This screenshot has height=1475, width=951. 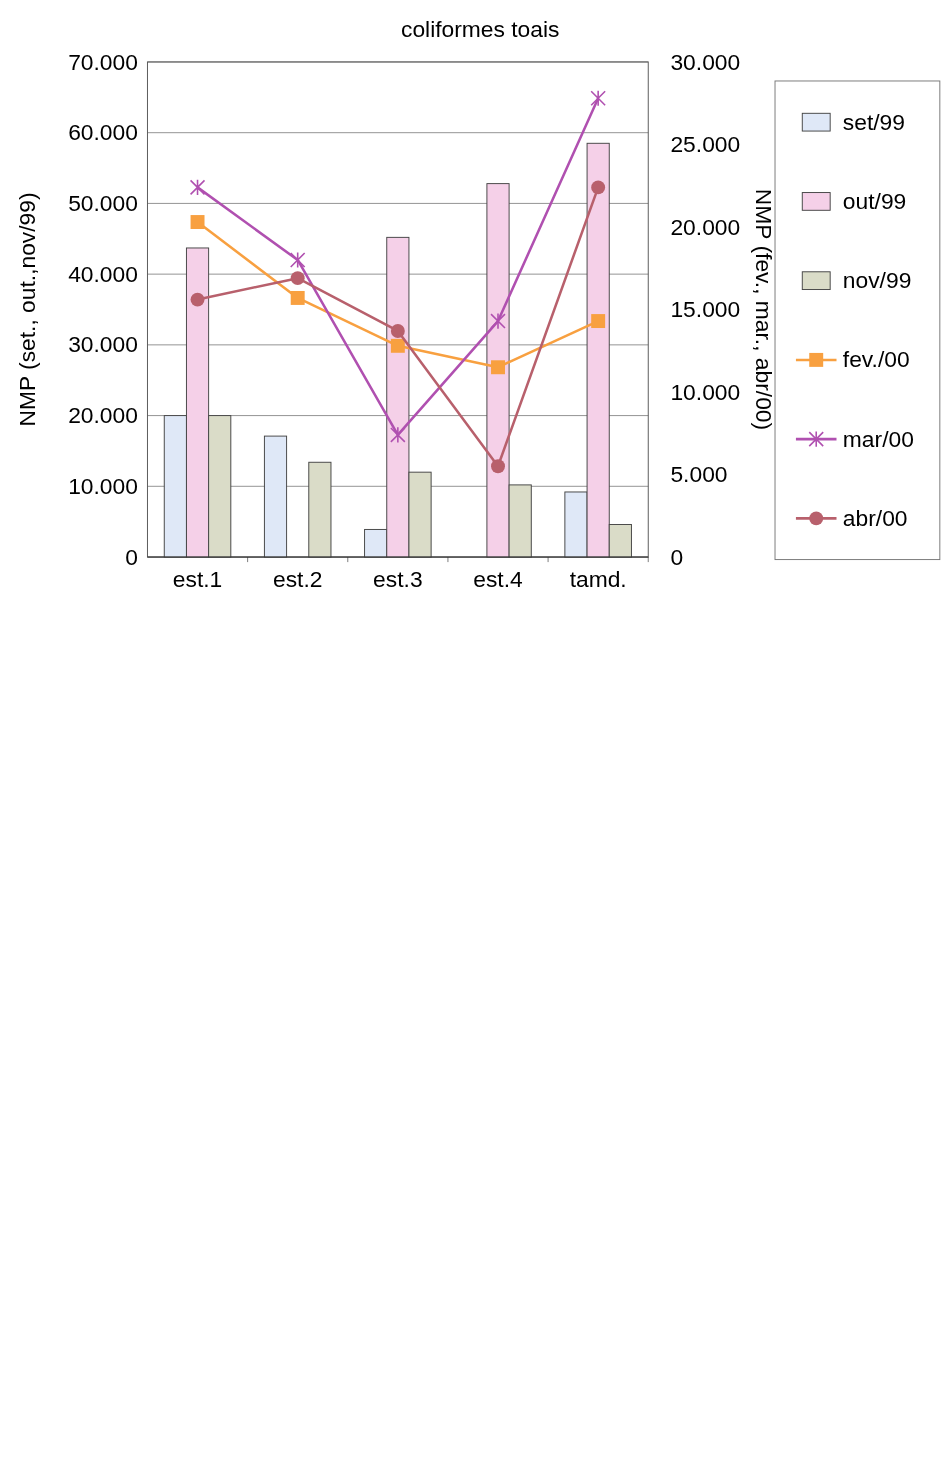 What do you see at coordinates (705, 226) in the screenshot?
I see `y2-tick-label: 20.000` at bounding box center [705, 226].